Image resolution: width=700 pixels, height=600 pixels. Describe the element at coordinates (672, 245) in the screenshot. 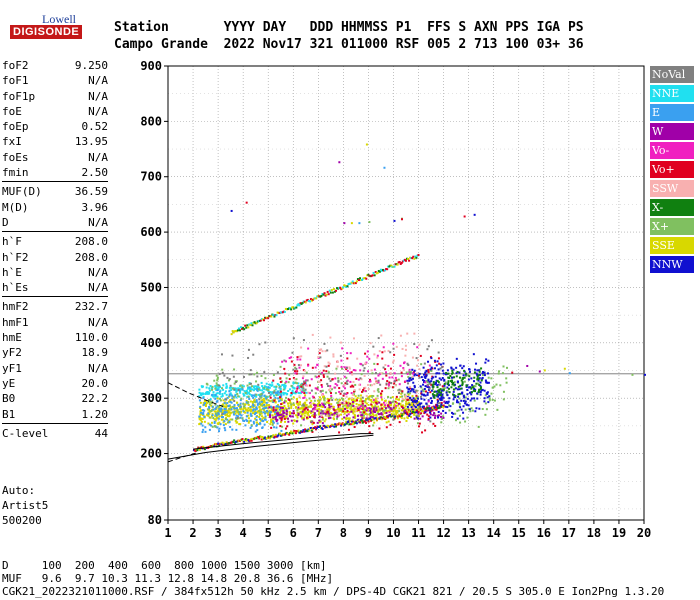

I see `legend-item-sse: SSE` at that location.